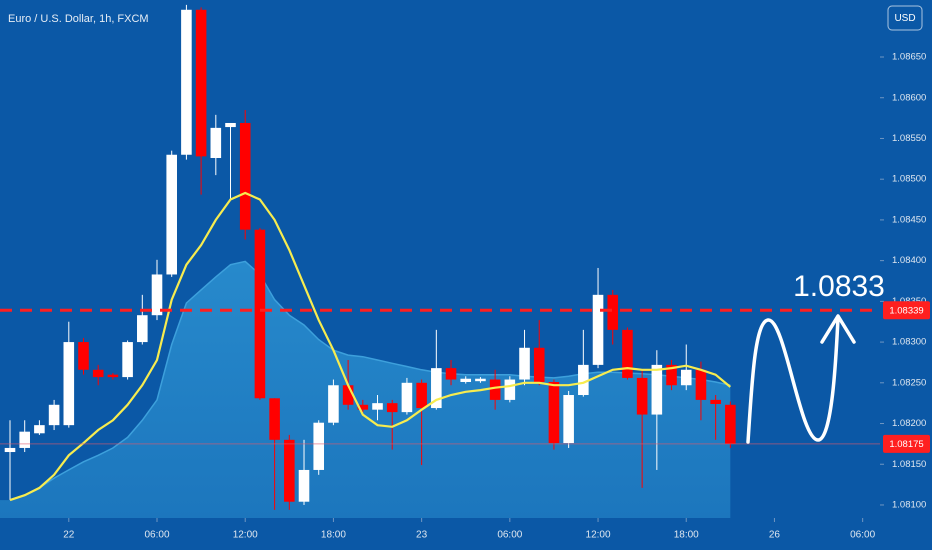 The width and height of the screenshot is (932, 550). I want to click on projection-curve, so click(793, 380).